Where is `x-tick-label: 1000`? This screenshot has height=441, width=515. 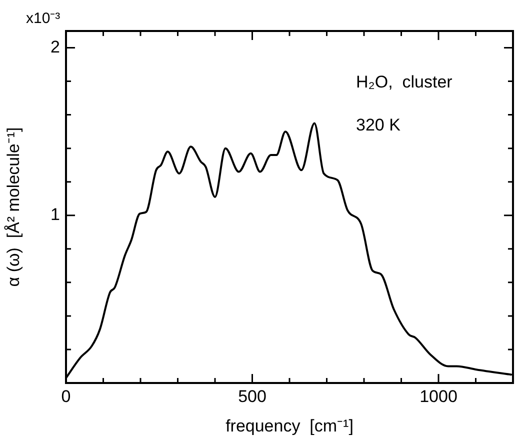
x-tick-label: 1000 is located at coordinates (439, 396).